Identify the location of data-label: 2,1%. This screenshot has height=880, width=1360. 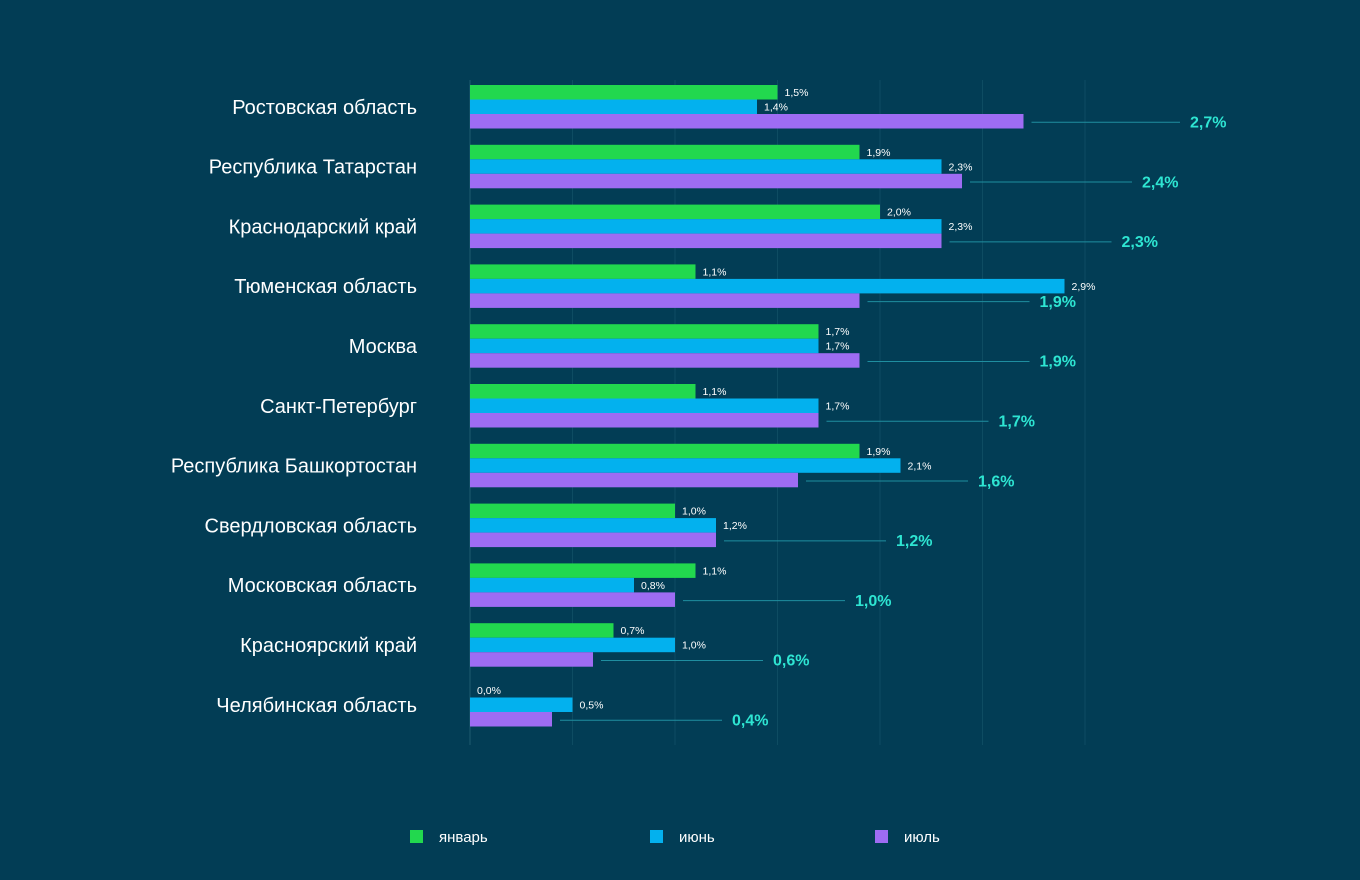
(920, 466).